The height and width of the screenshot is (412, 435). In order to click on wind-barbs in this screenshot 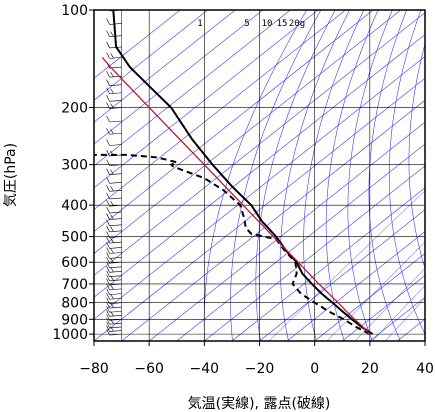, I will do `click(114, 175)`.